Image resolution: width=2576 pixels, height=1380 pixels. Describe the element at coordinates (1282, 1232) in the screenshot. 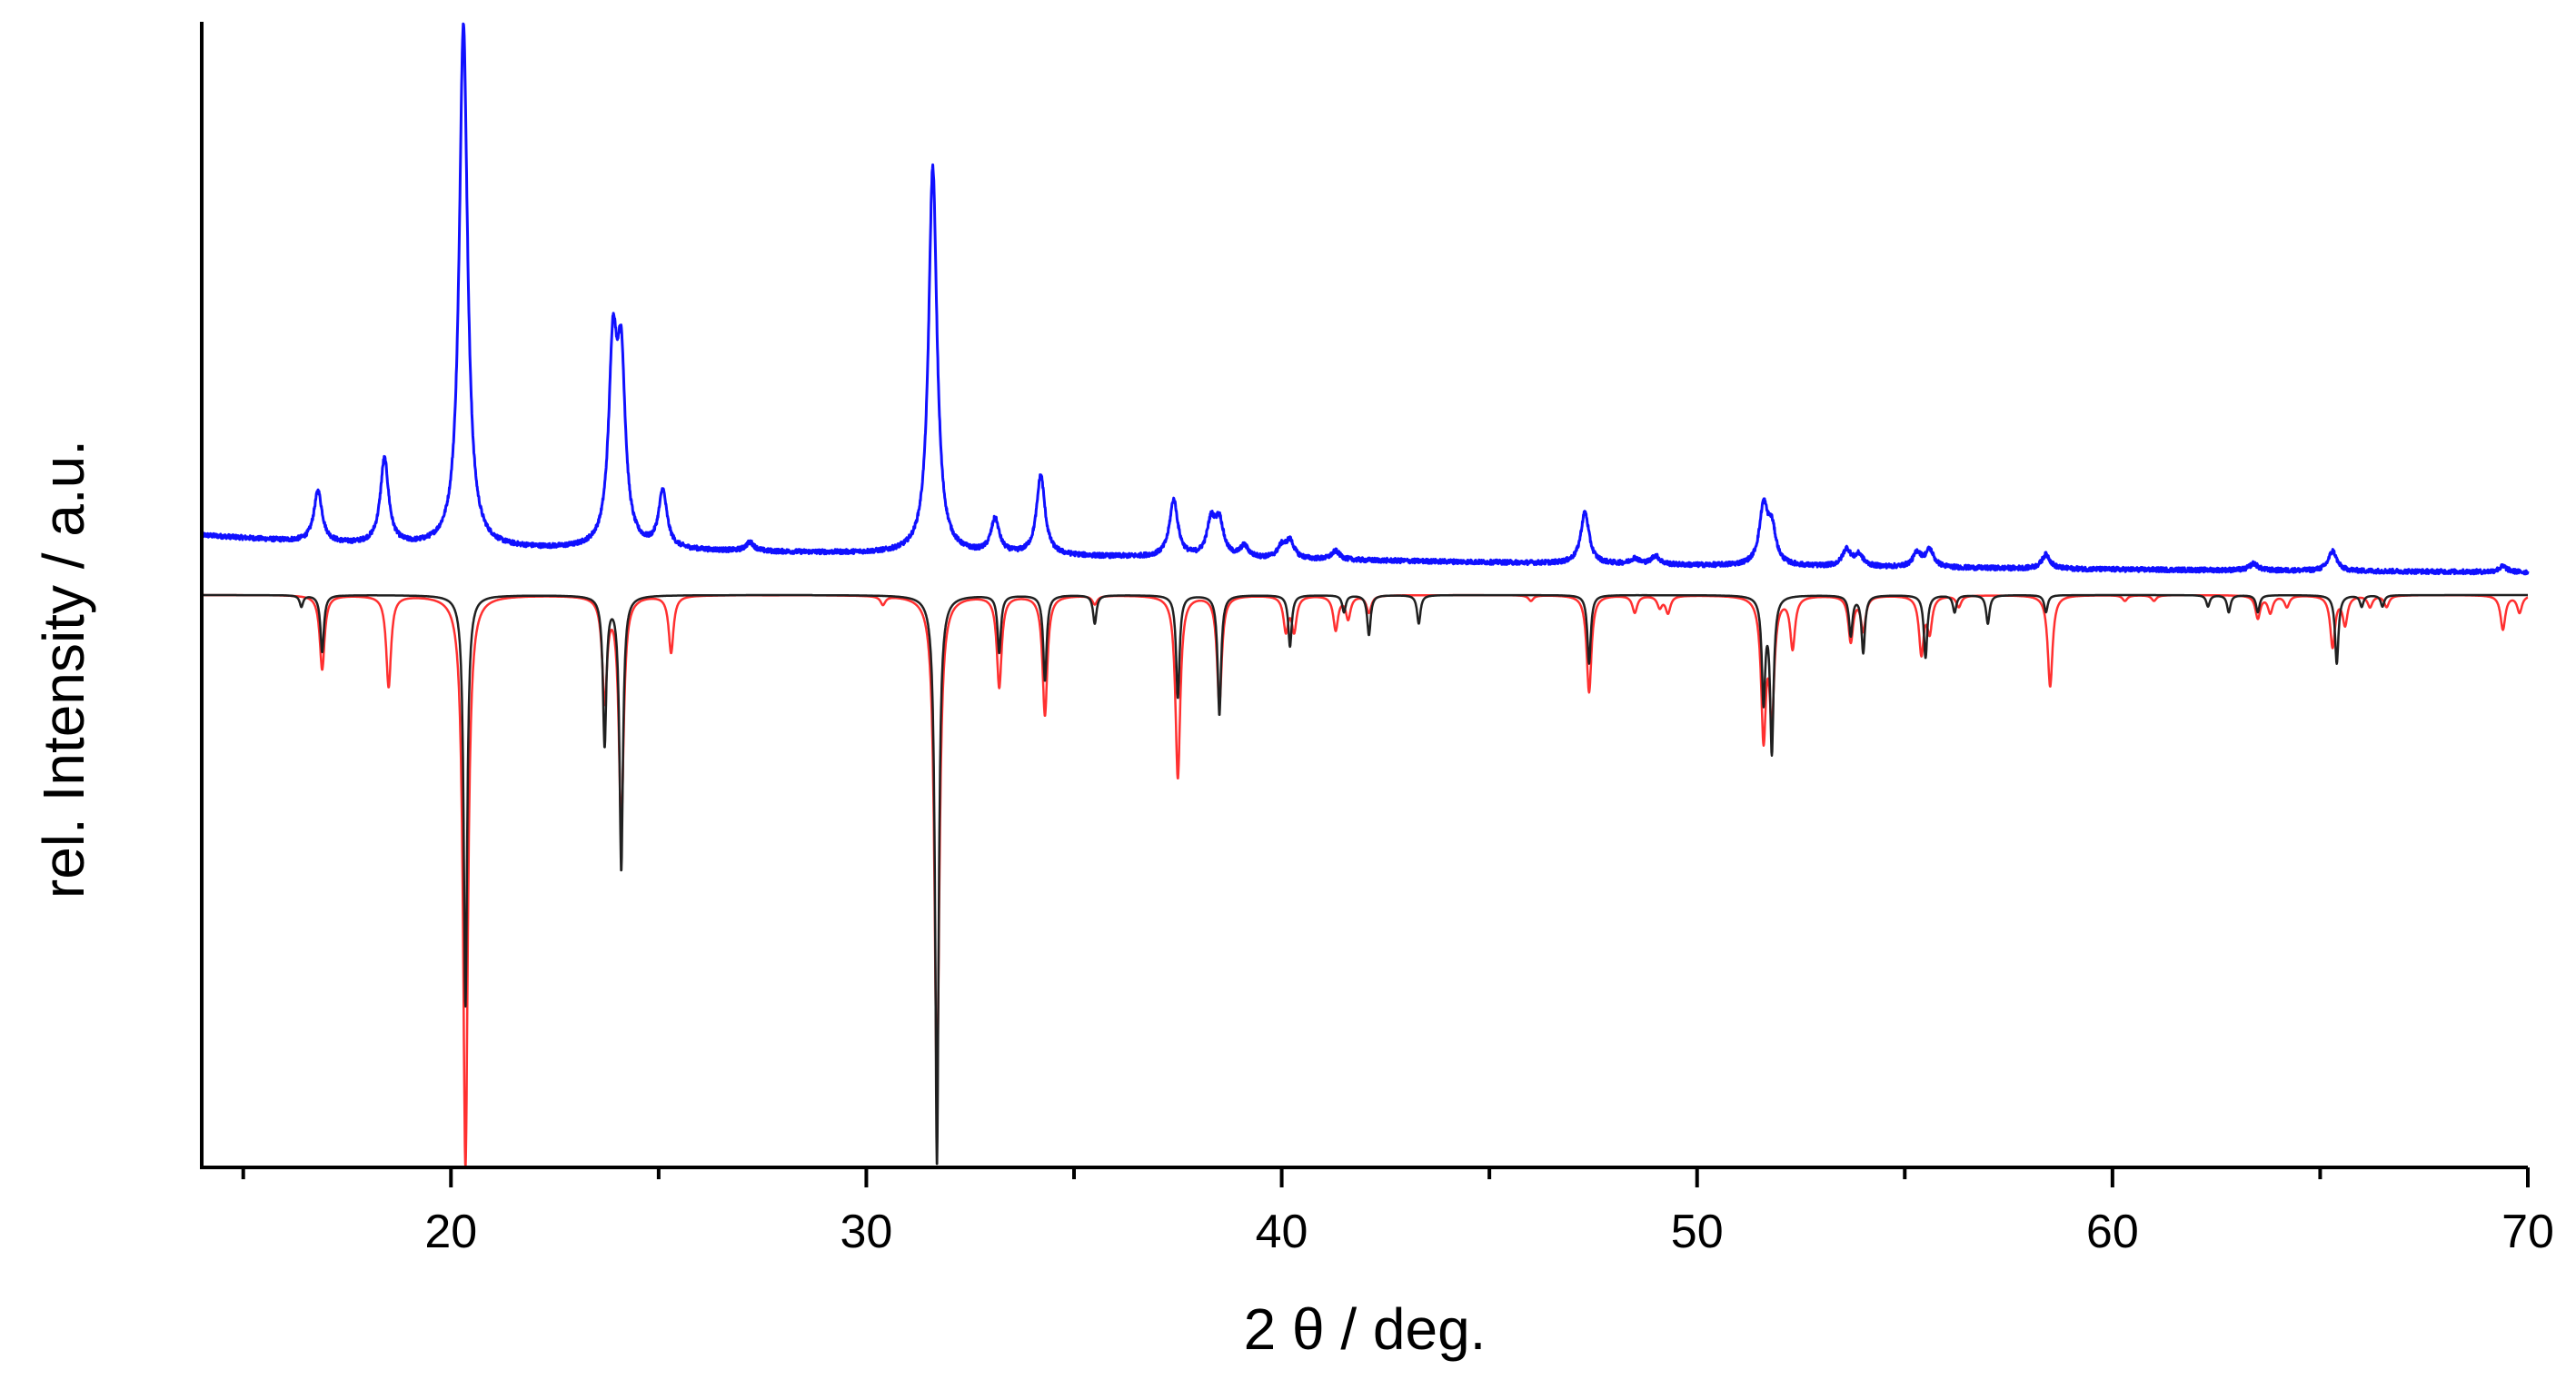

I see `x-tick-label: 40` at that location.